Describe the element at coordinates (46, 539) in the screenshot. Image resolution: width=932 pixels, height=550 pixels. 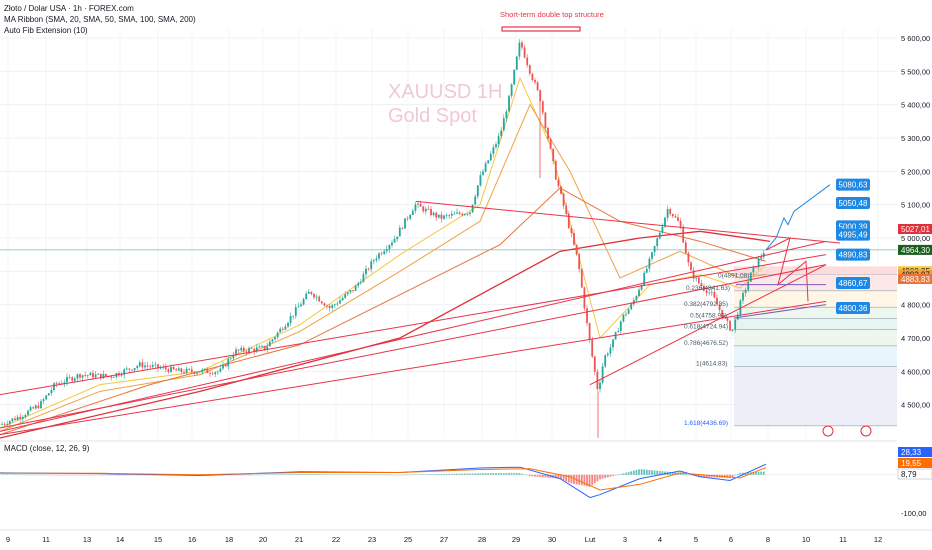
I see `time-tick-label: 11` at that location.